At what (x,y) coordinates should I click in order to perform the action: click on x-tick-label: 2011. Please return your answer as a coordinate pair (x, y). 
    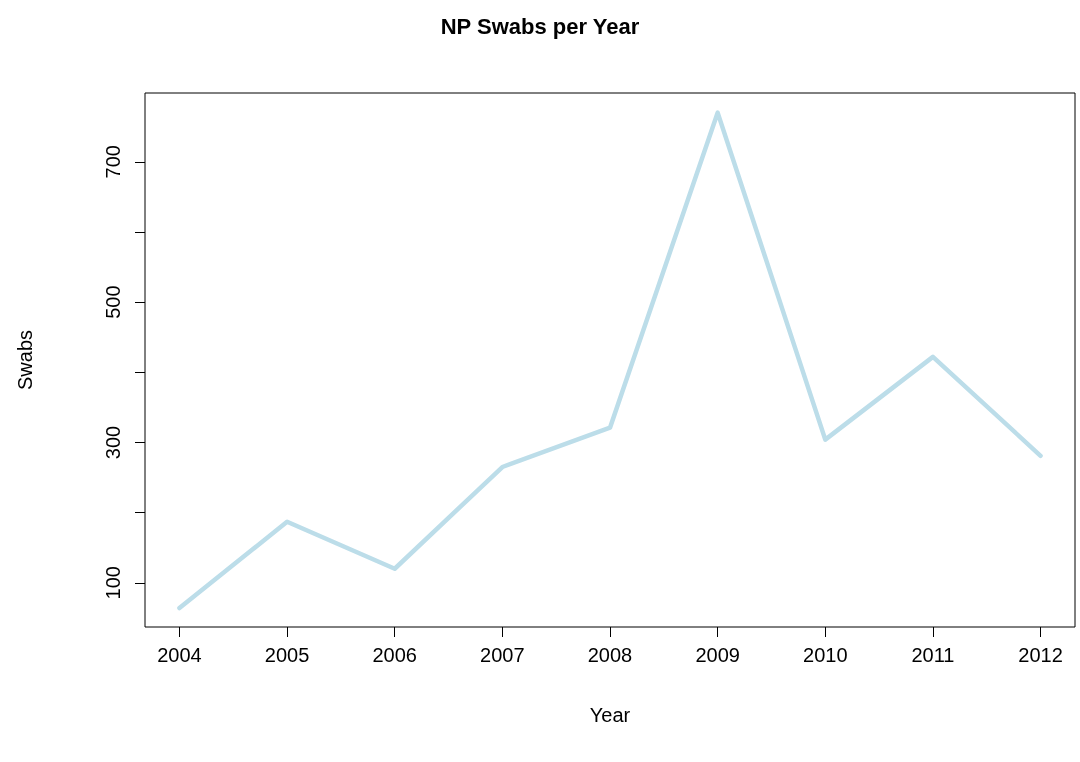
    Looking at the image, I should click on (933, 655).